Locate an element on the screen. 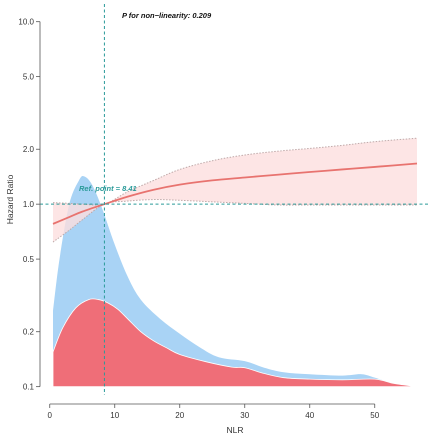 This screenshot has height=438, width=440. x-tick-label: 40 is located at coordinates (309, 415).